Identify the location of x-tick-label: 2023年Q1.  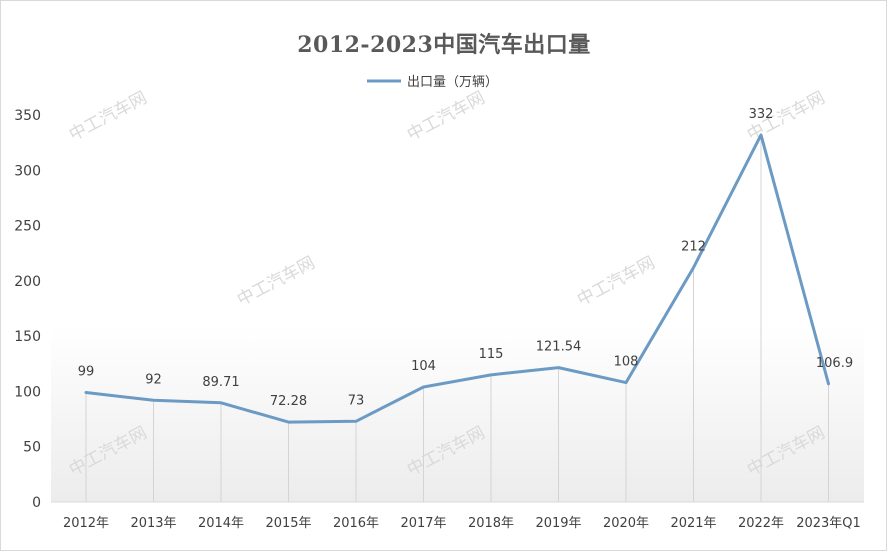
(828, 523).